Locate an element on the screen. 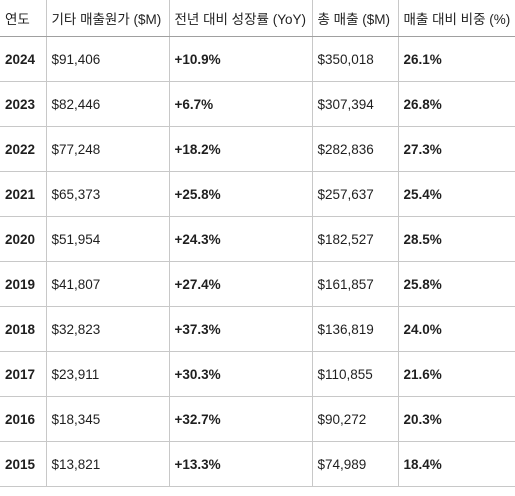 Image resolution: width=515 pixels, height=496 pixels. other-cost-cell: $18,345 is located at coordinates (108, 419).